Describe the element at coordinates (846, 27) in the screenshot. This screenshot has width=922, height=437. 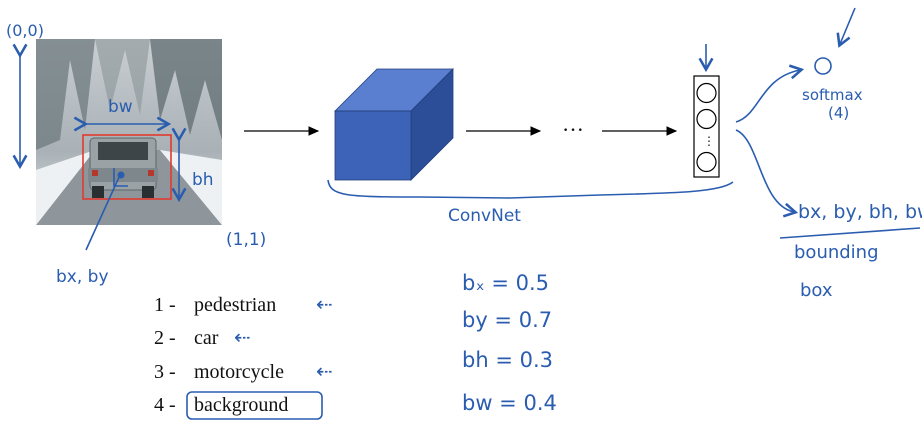
I see `softmax-pointer-arrow` at that location.